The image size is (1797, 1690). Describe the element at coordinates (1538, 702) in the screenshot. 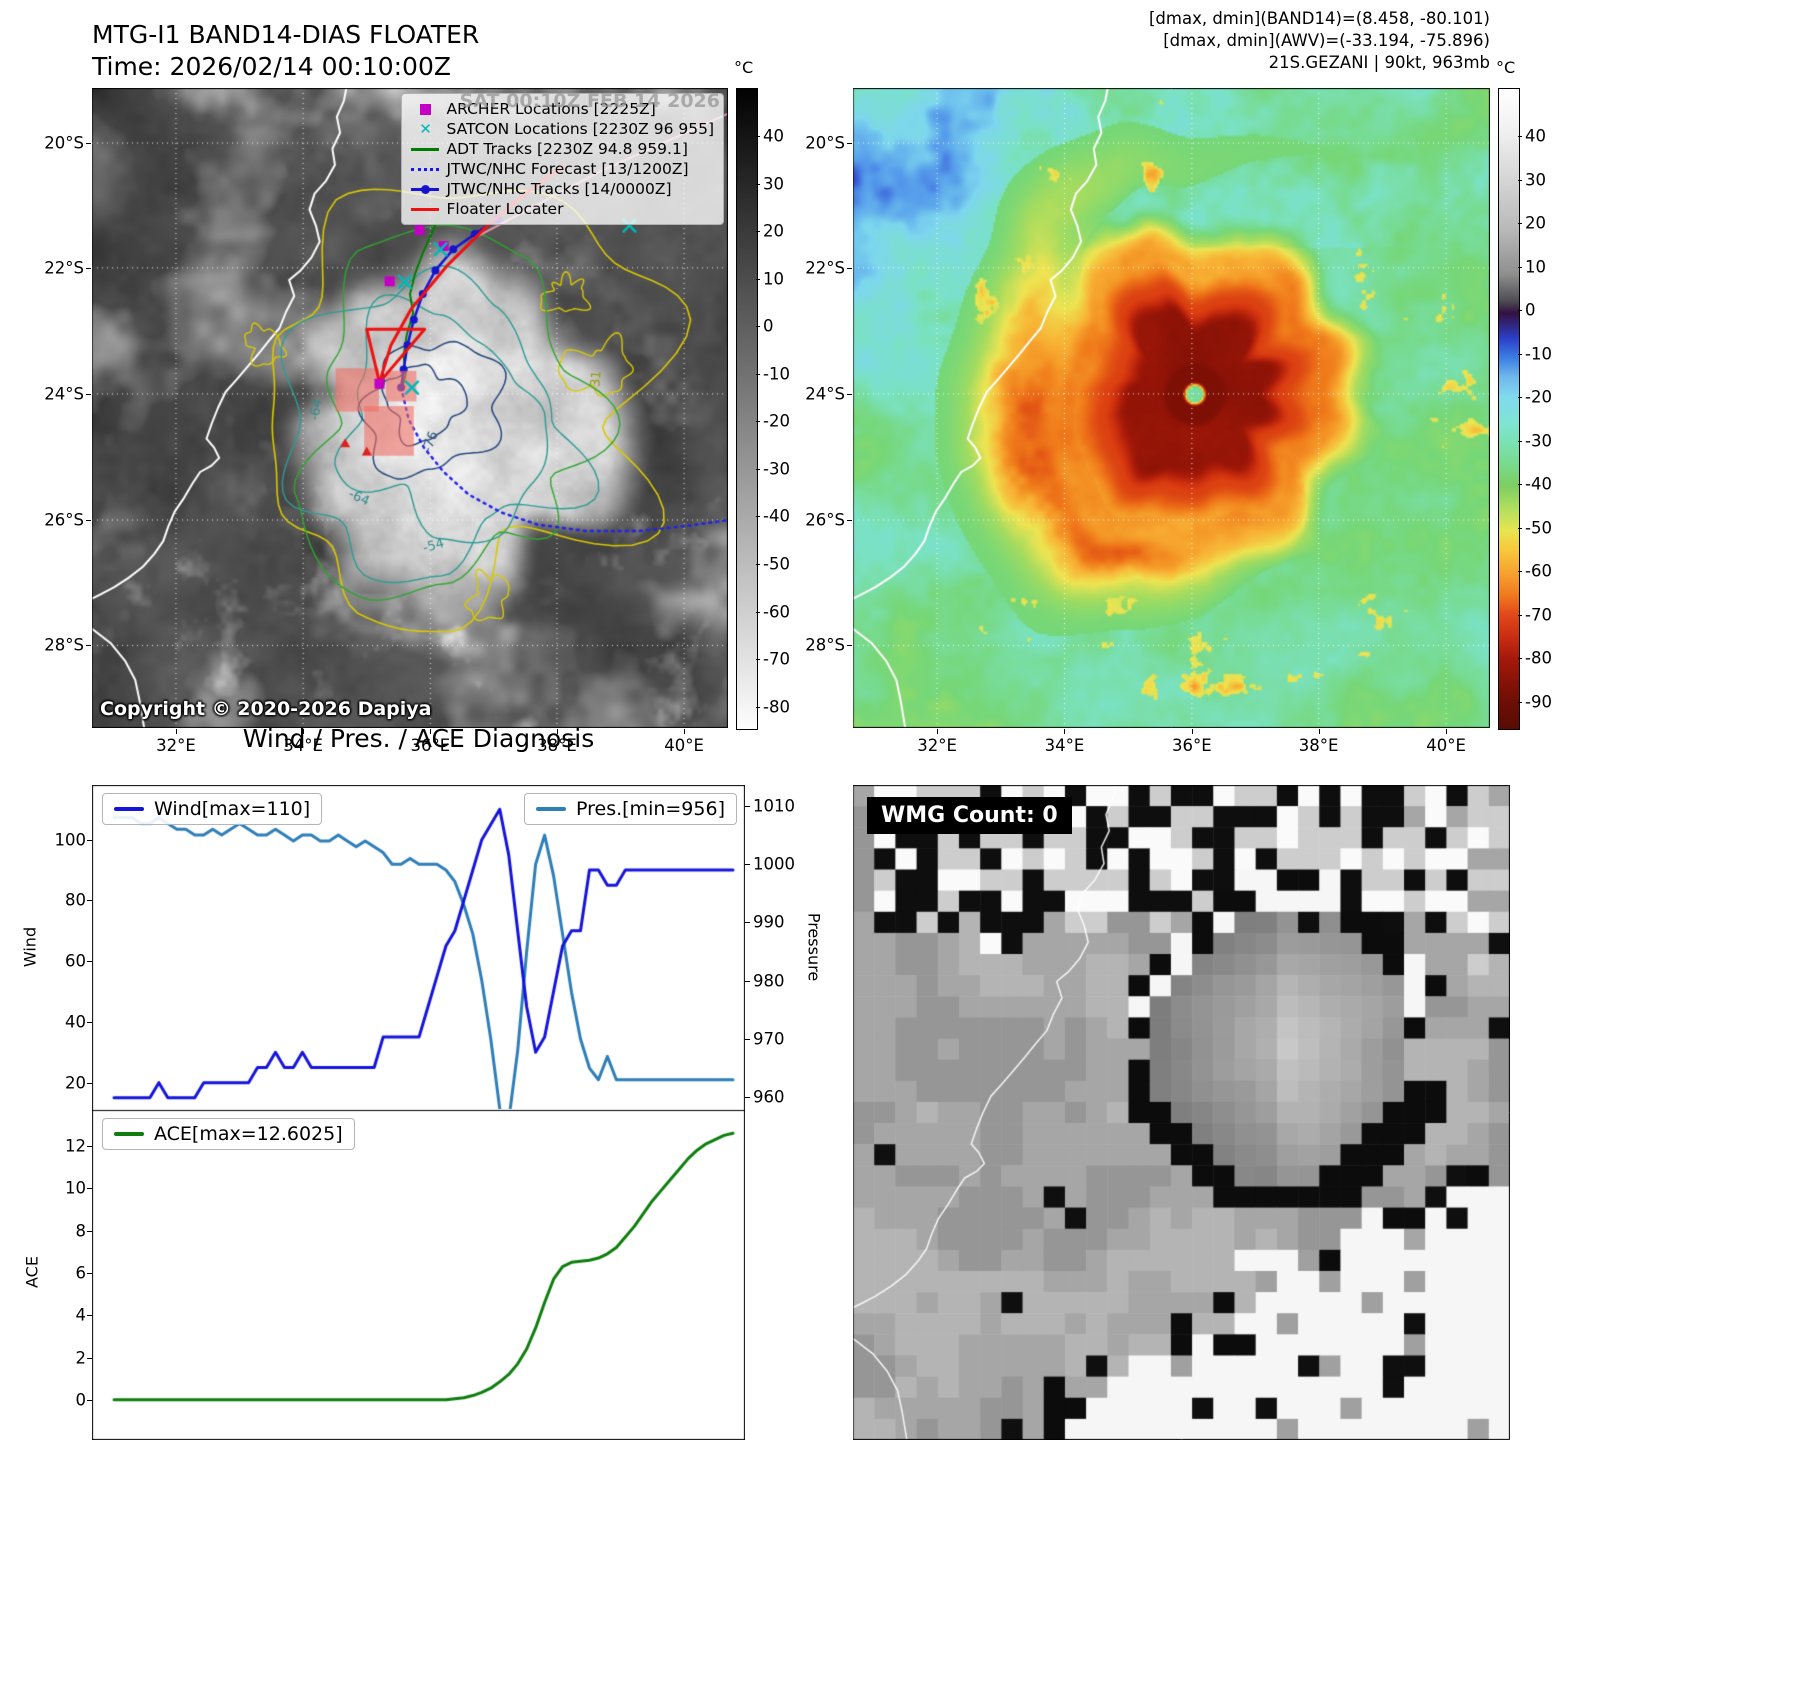

I see `awv-cbtick: -90` at that location.